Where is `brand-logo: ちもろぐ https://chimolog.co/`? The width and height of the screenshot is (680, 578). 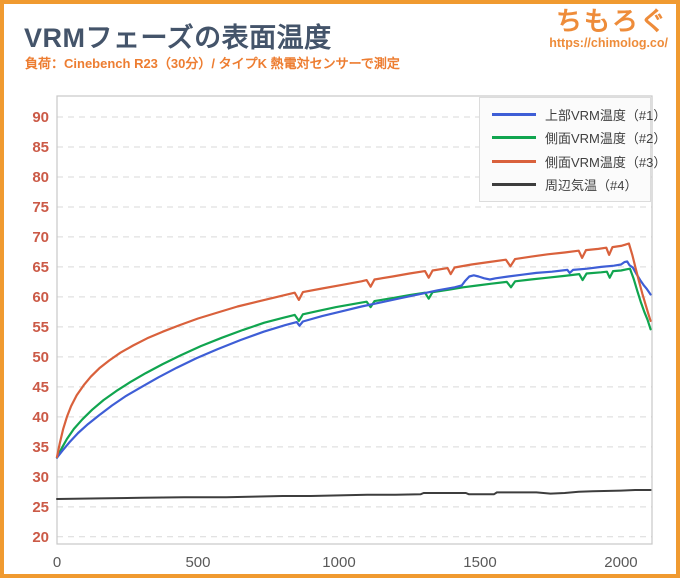
brand-logo: ちもろぐ https://chimolog.co/ is located at coordinates (608, 28).